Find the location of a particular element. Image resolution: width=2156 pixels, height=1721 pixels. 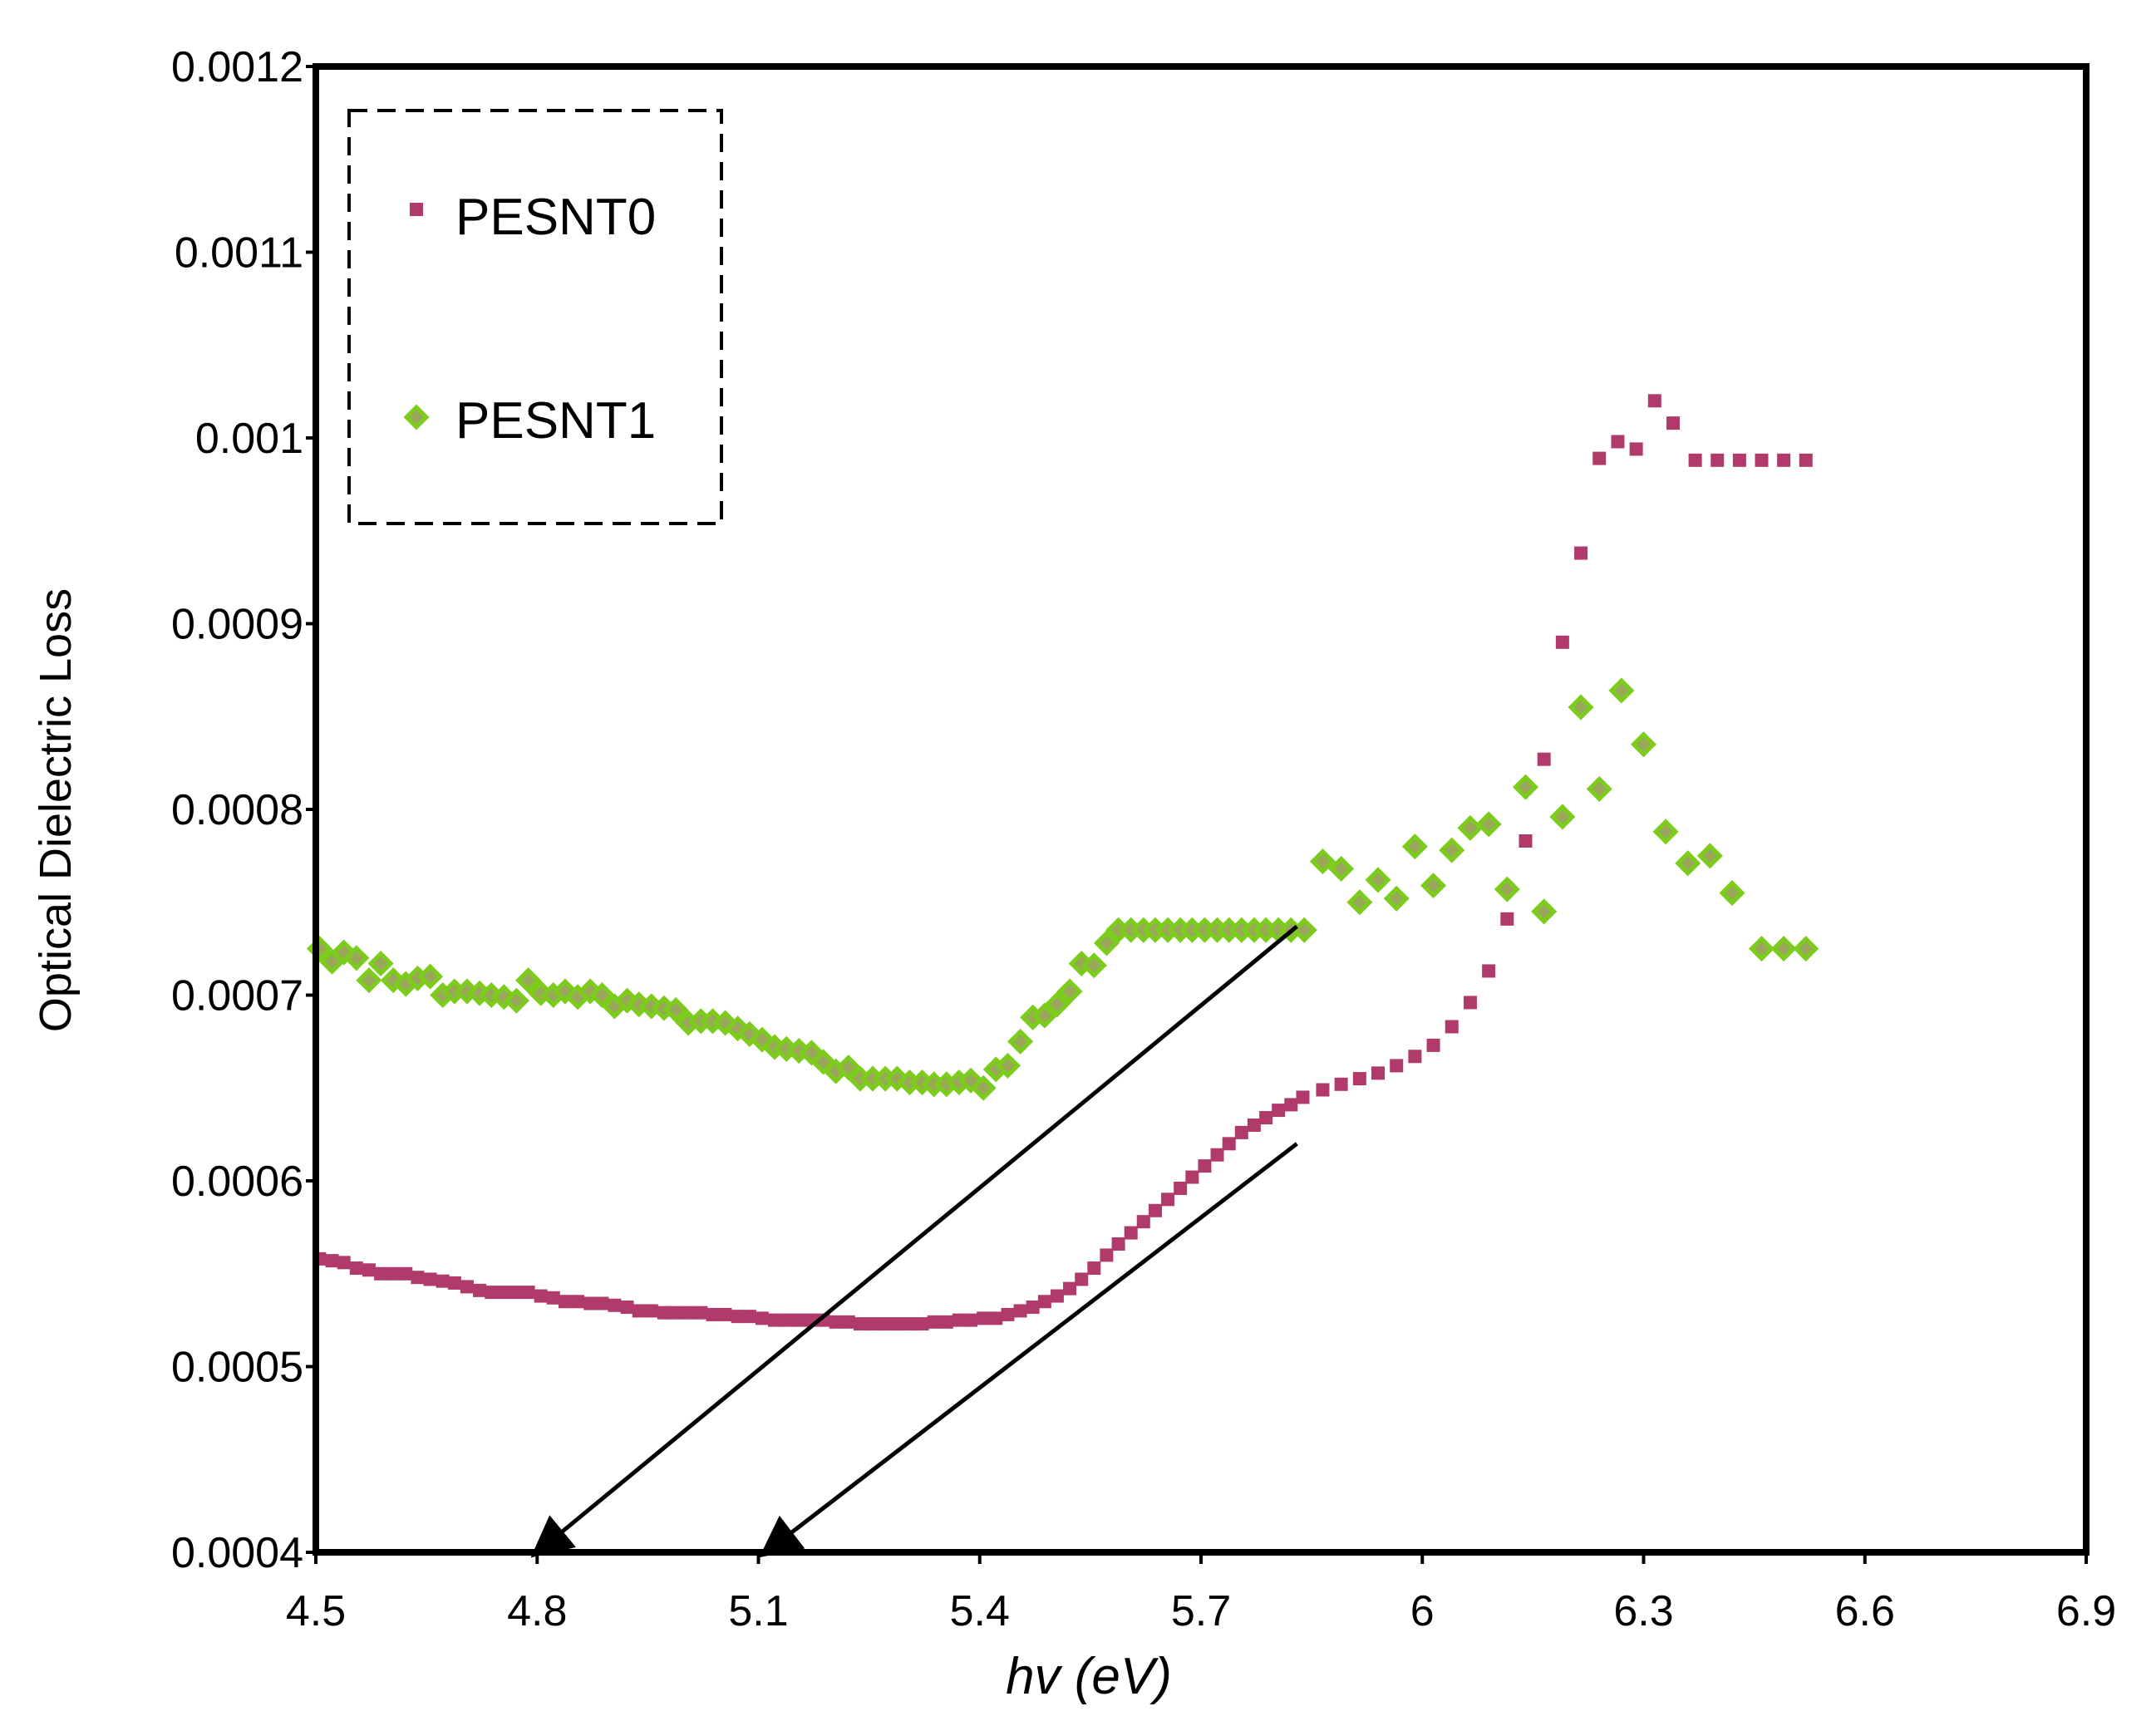

legend-marker-pesnt0 is located at coordinates (416, 210).